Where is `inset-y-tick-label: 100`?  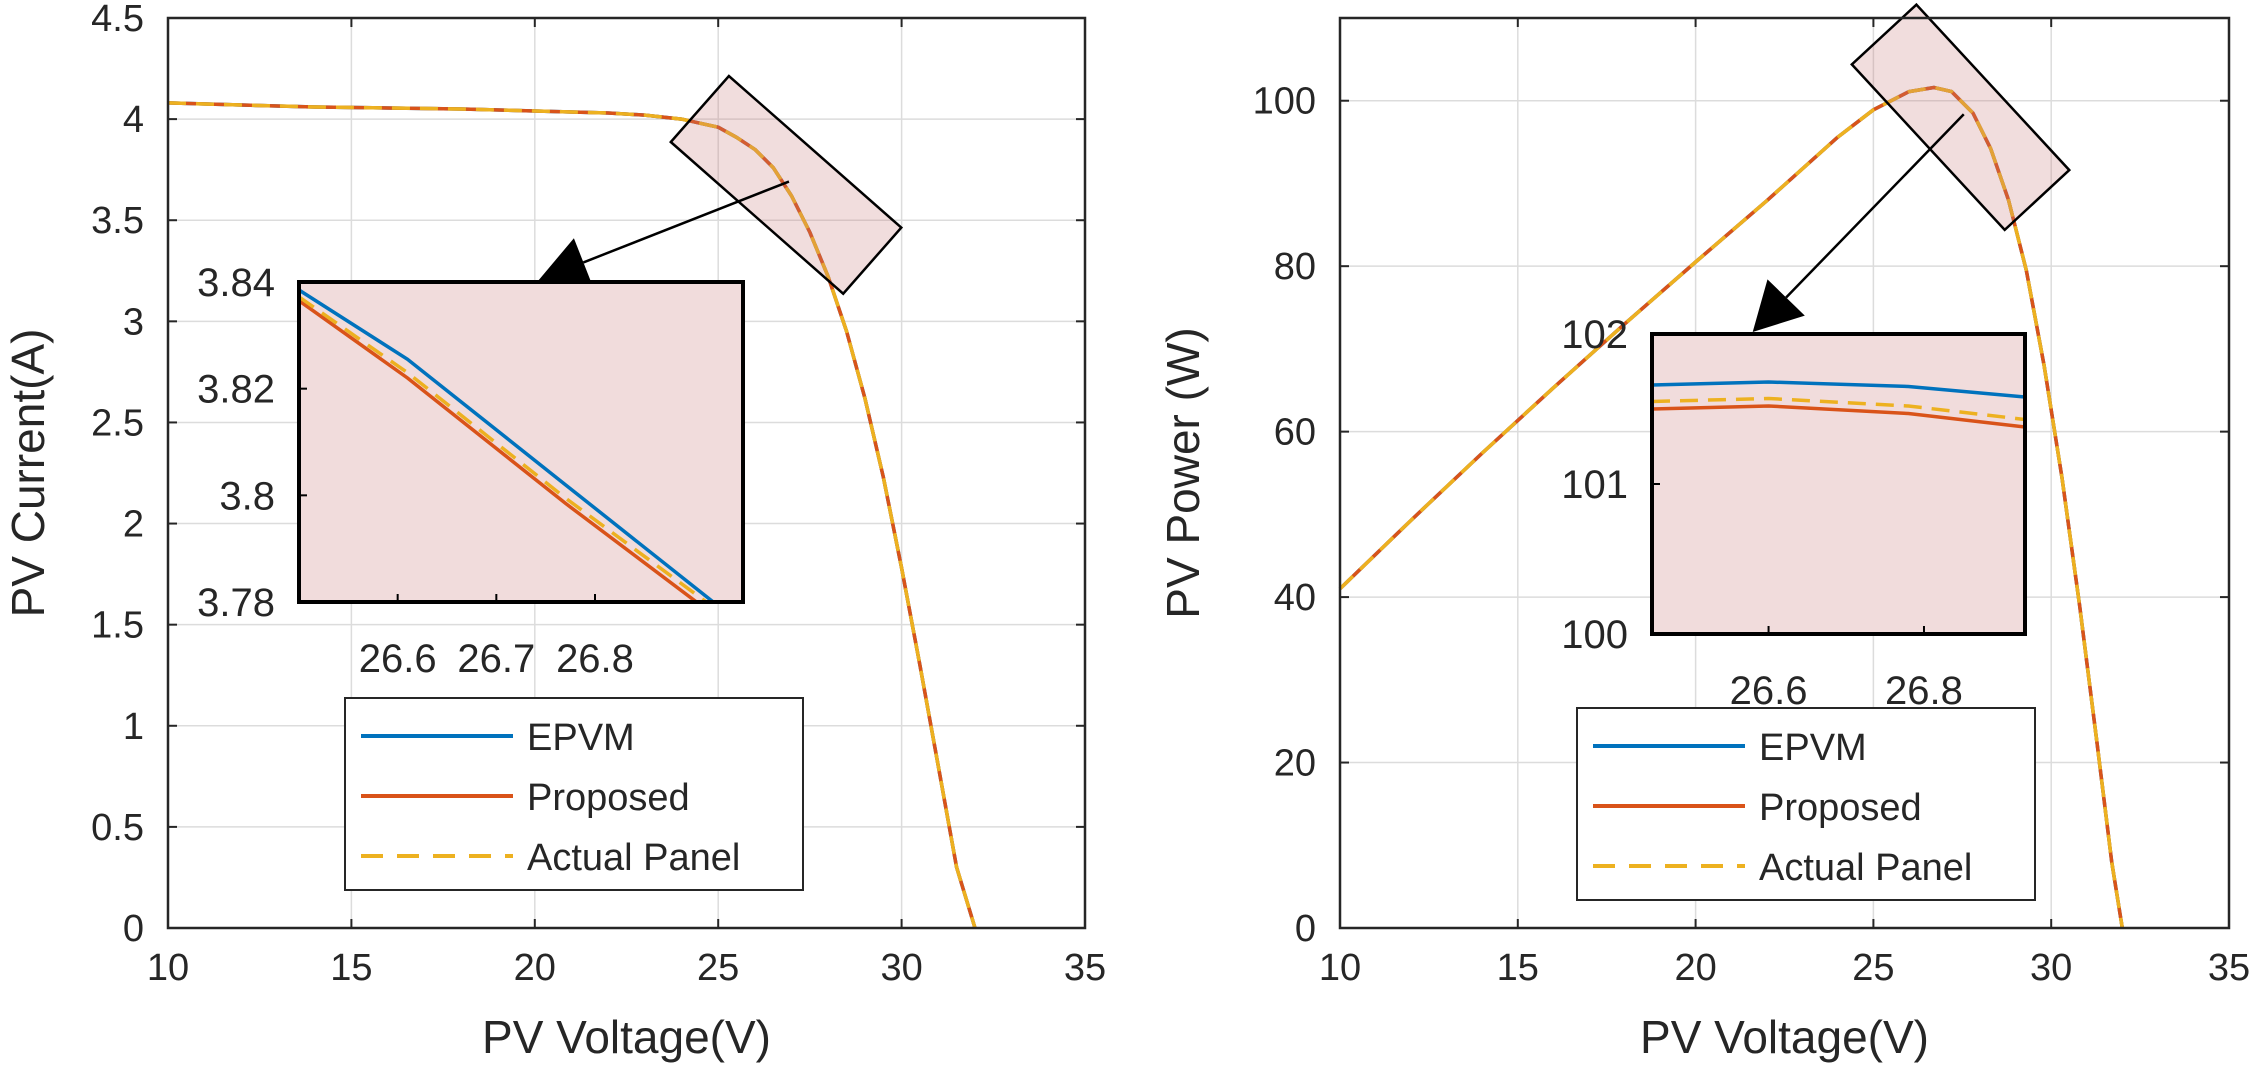
inset-y-tick-label: 100 is located at coordinates (1594, 635).